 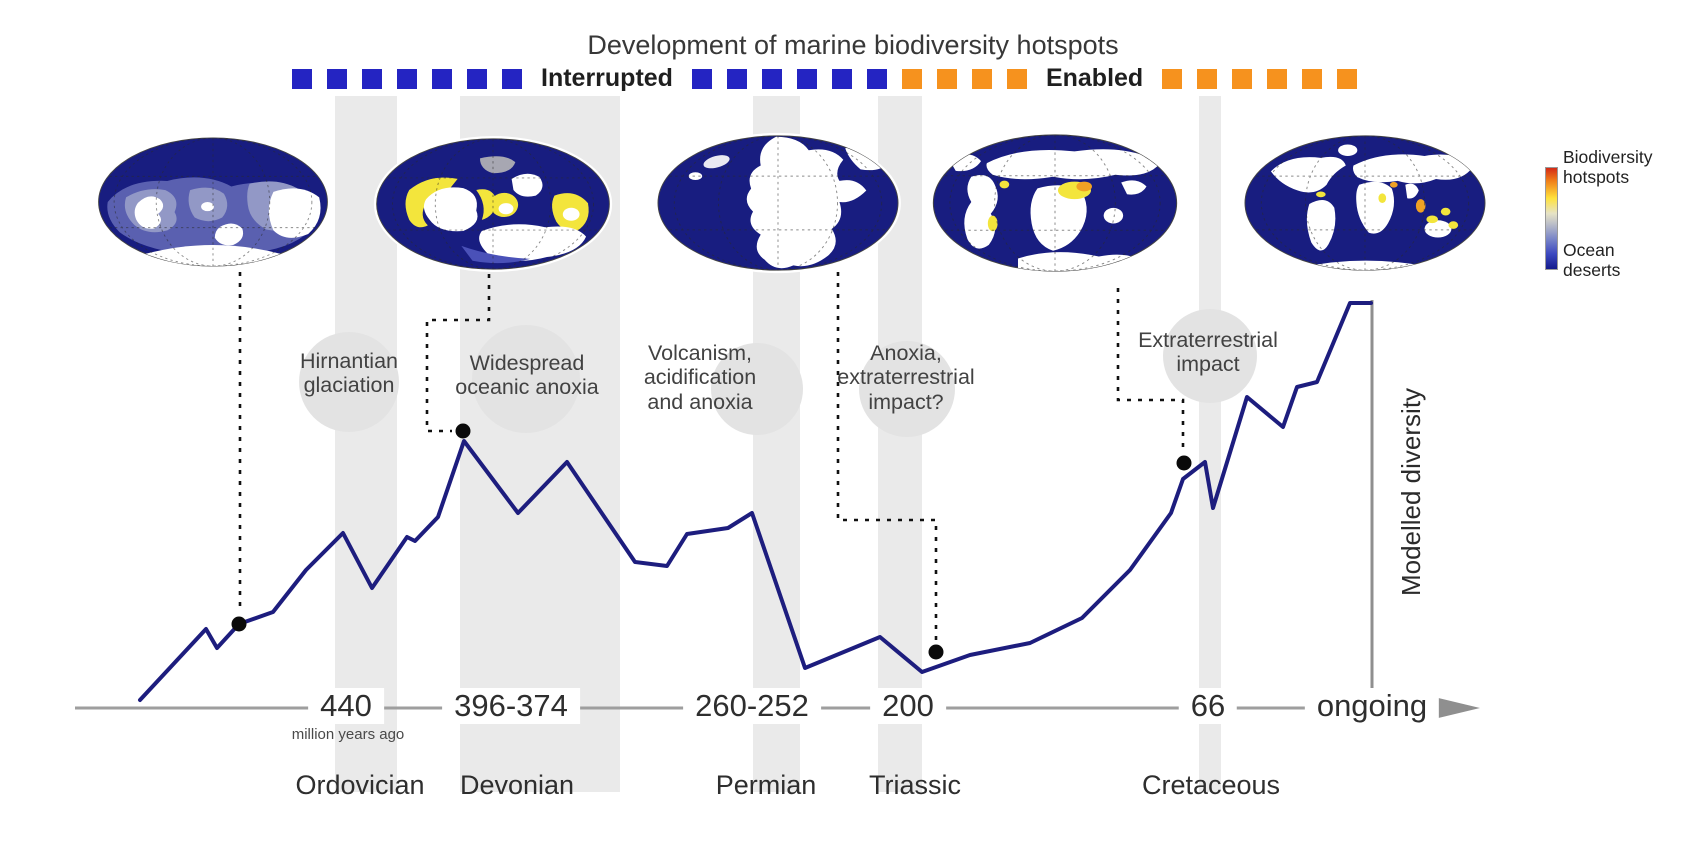 I want to click on event-circle-hirnantian, so click(x=349, y=382).